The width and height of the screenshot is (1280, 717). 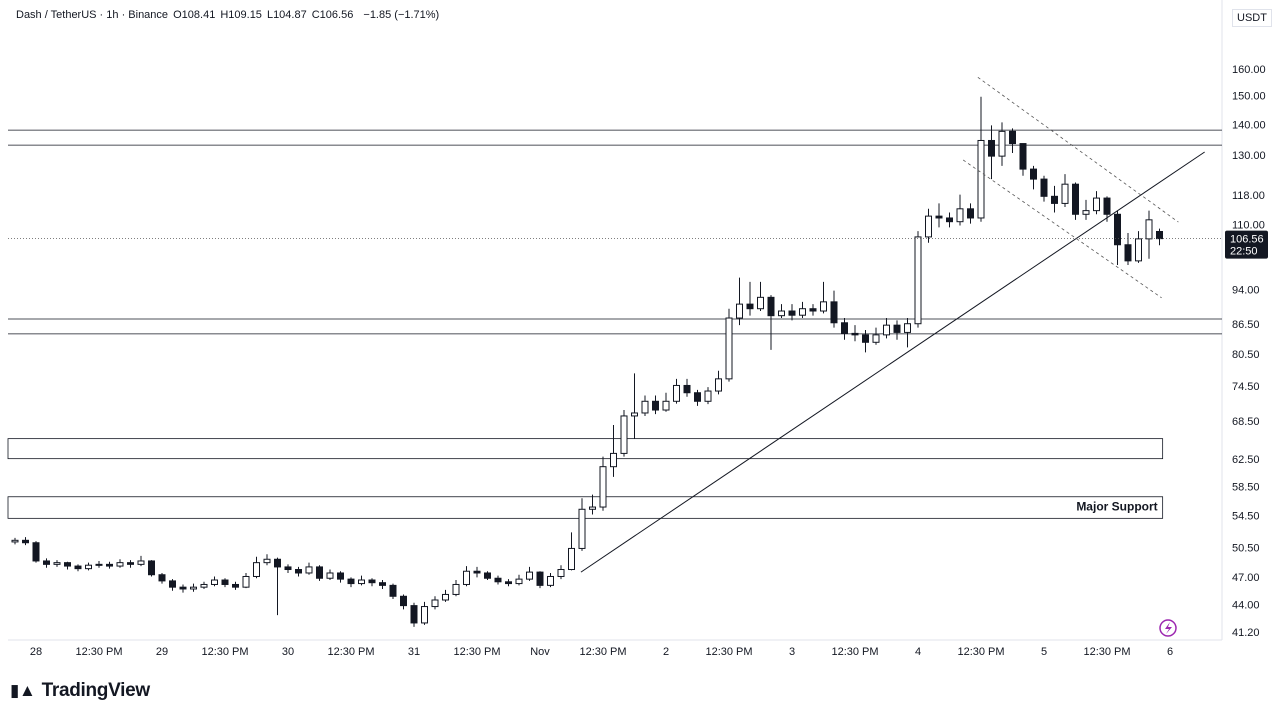 I want to click on y-tick-label: 68.50, so click(x=1246, y=422).